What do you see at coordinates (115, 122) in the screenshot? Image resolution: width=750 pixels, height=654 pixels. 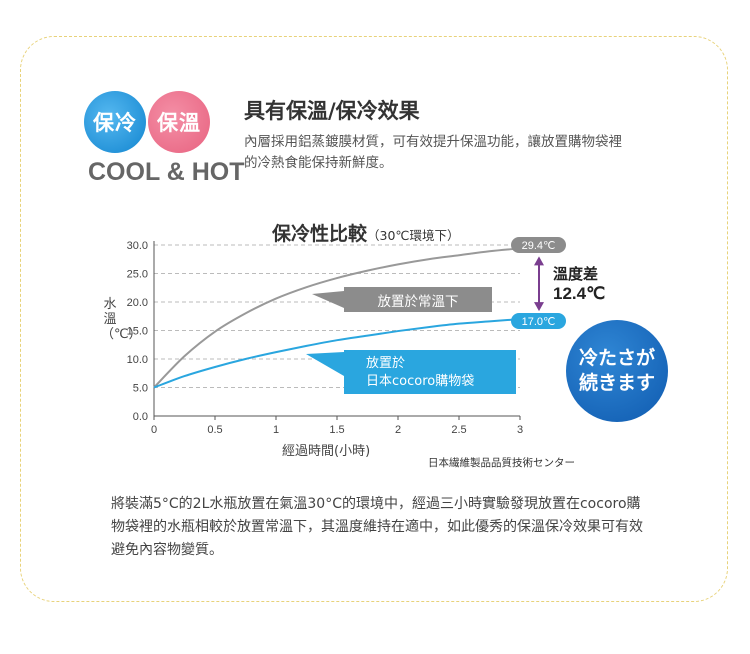 I see `cool-badge: 保冷` at bounding box center [115, 122].